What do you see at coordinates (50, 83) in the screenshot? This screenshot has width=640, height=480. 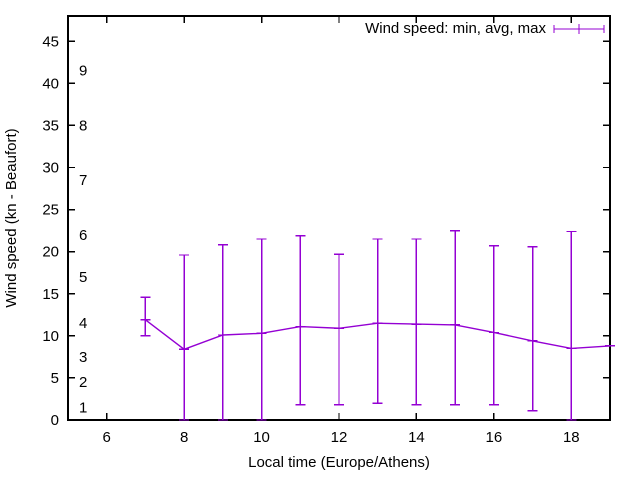 I see `y-tick-label: 40` at bounding box center [50, 83].